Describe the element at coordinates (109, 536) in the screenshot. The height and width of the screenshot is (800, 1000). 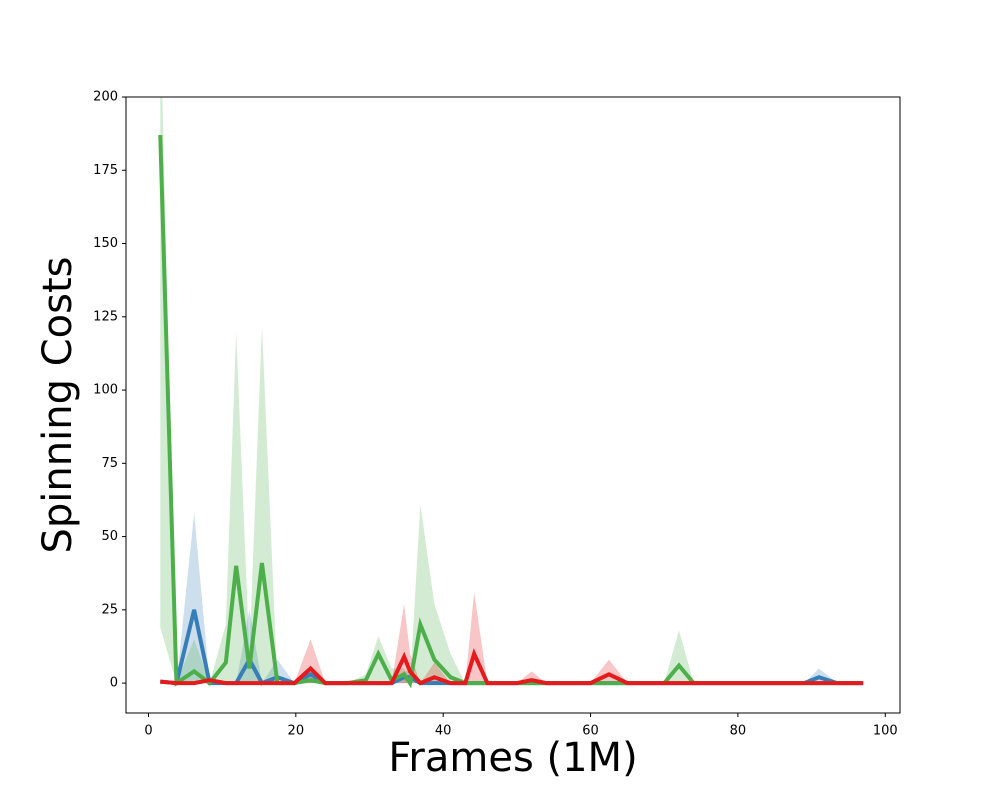
I see `y-tick-label: 50` at that location.